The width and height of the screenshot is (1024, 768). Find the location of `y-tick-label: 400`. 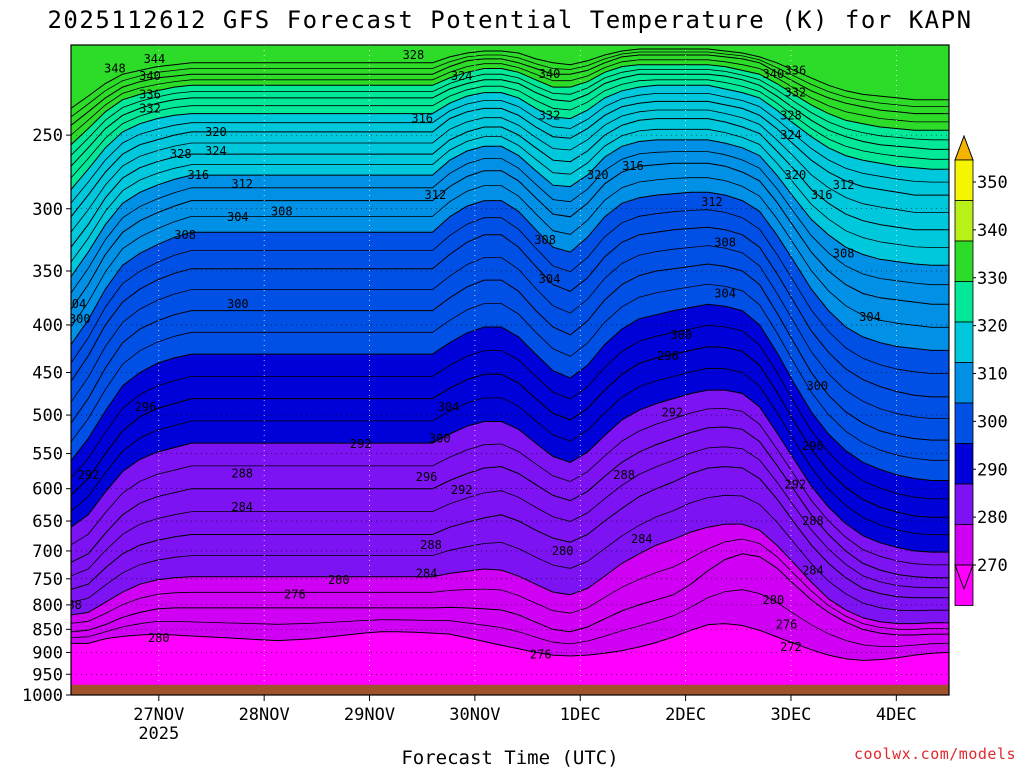

y-tick-label: 400 is located at coordinates (47, 326).